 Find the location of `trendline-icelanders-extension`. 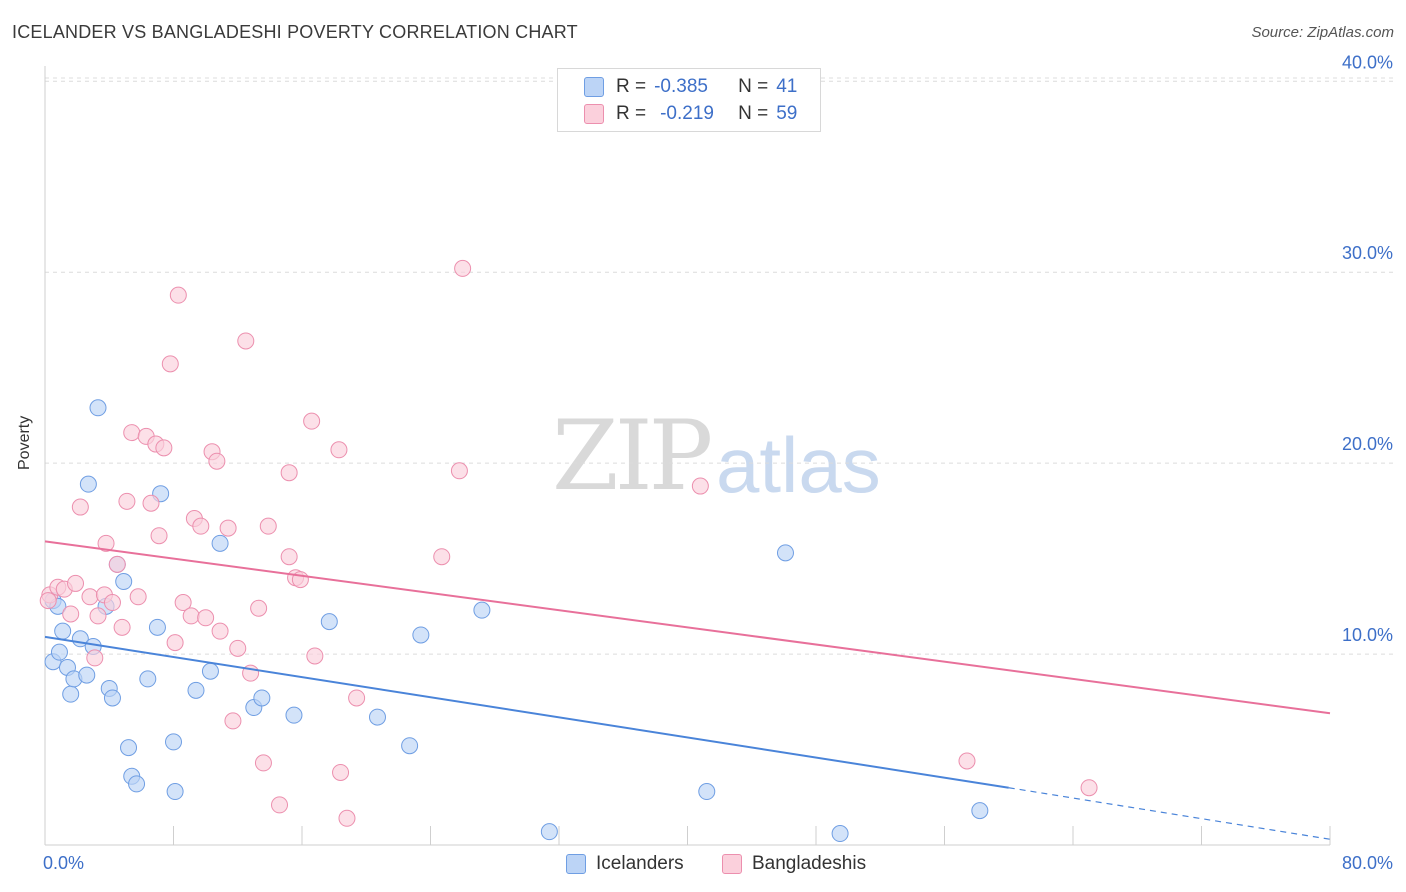

trendline-icelanders-extension is located at coordinates (1169, 813).